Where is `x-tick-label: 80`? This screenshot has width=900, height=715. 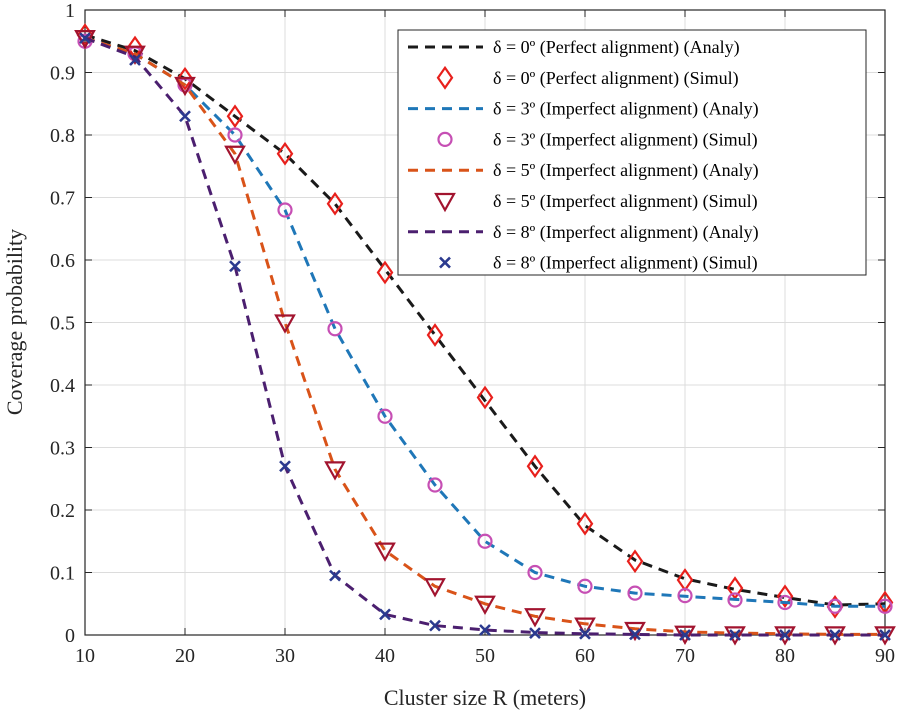 x-tick-label: 80 is located at coordinates (785, 656).